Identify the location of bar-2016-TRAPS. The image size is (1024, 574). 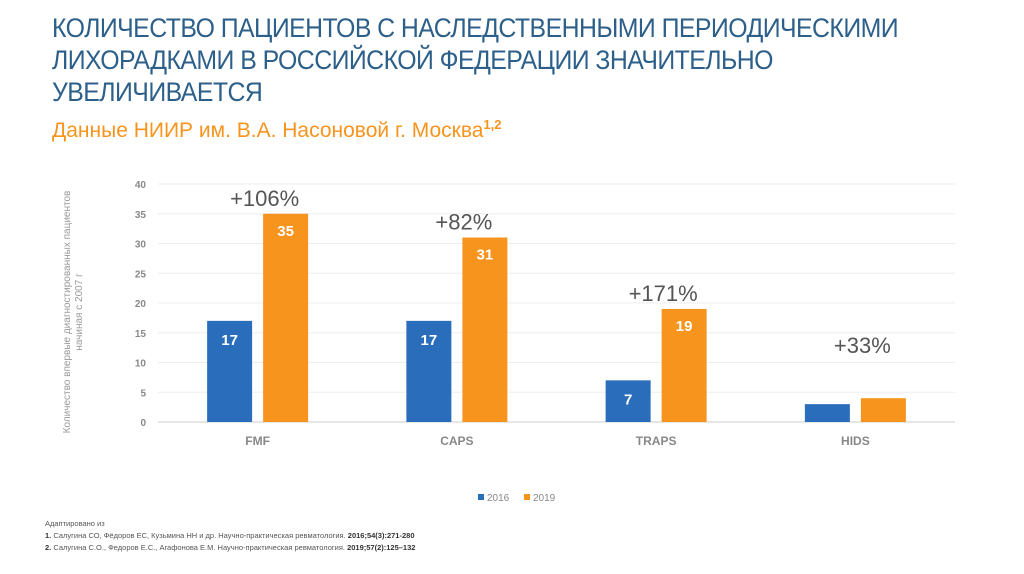
(628, 401).